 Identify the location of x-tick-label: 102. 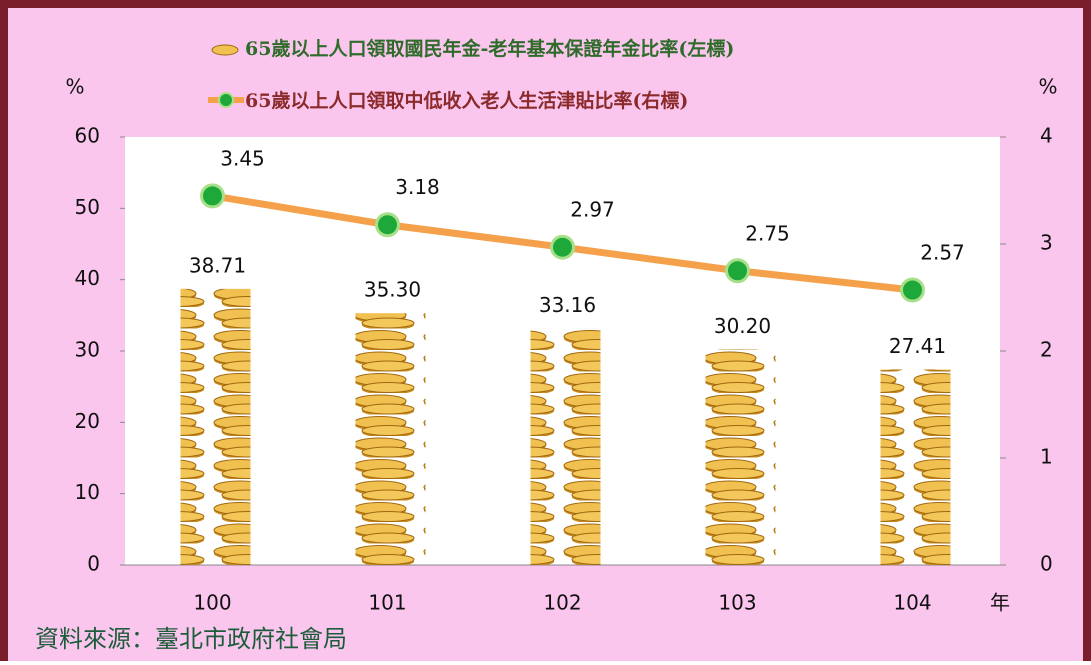
(562, 603).